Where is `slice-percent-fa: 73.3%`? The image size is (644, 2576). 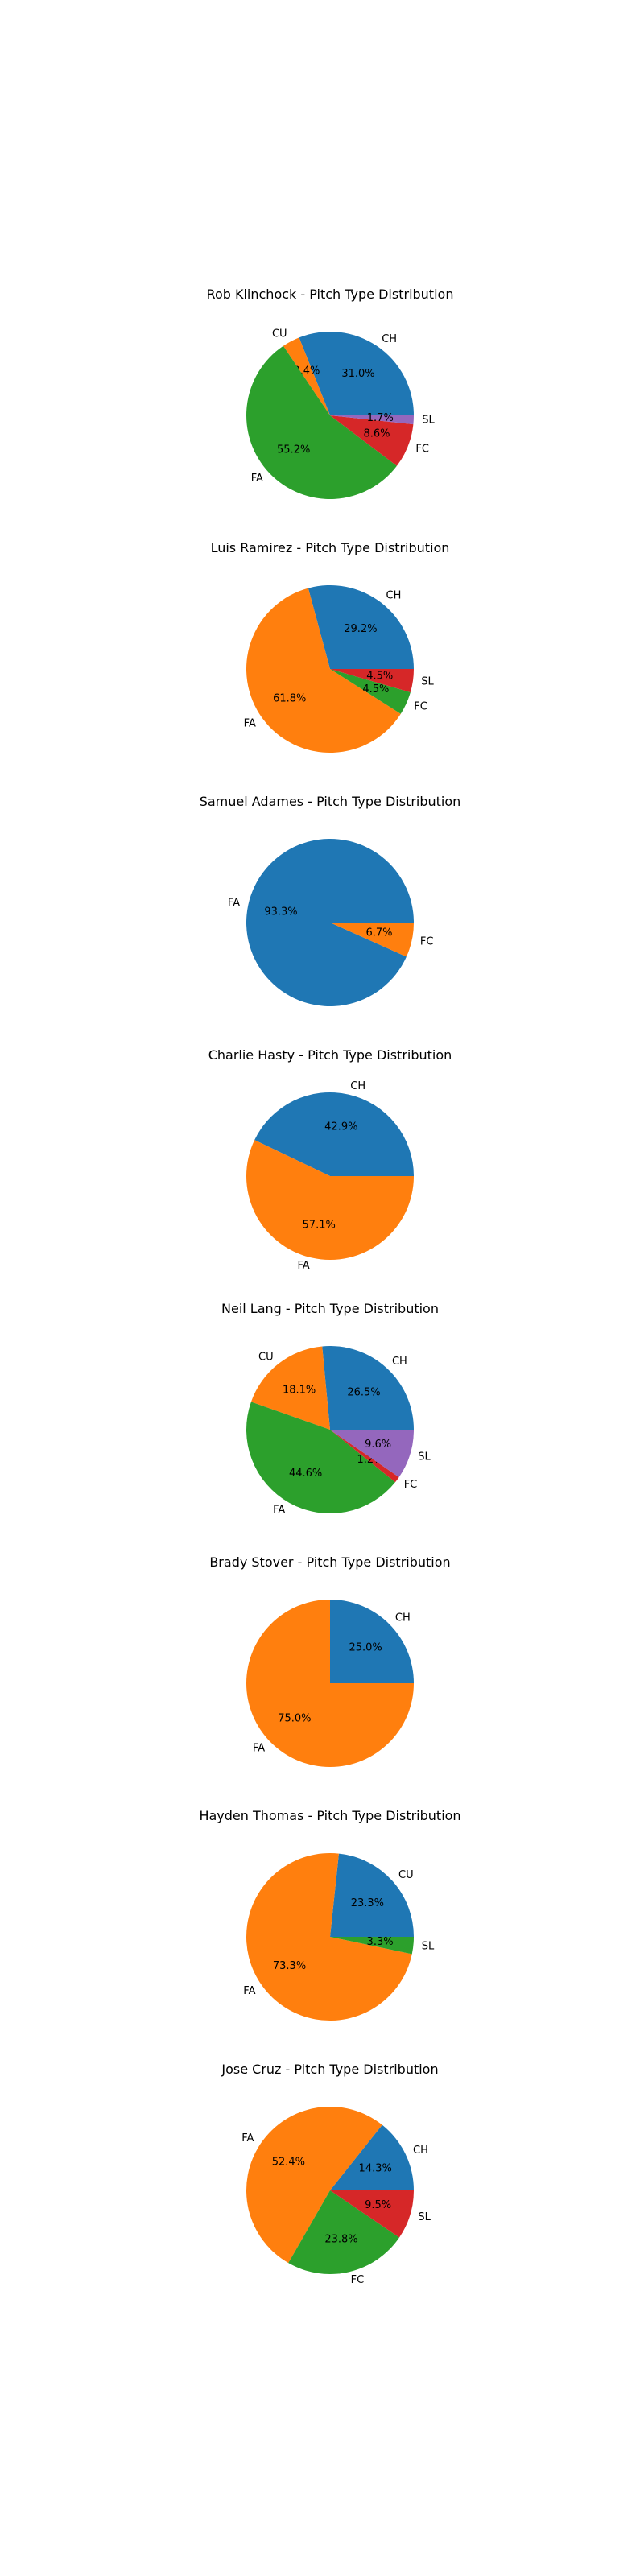
slice-percent-fa: 73.3% is located at coordinates (289, 1966).